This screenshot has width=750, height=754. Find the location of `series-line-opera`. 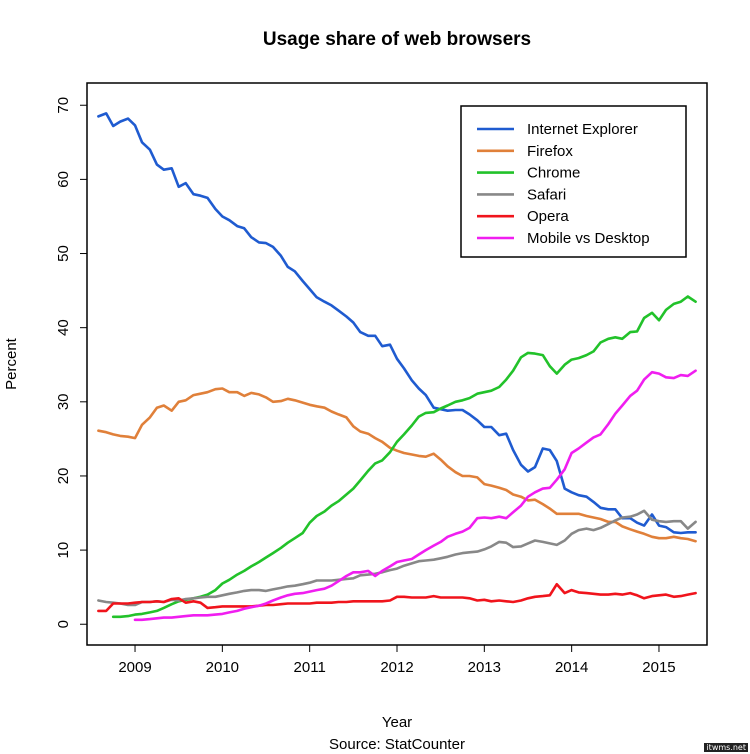

series-line-opera is located at coordinates (397, 597).